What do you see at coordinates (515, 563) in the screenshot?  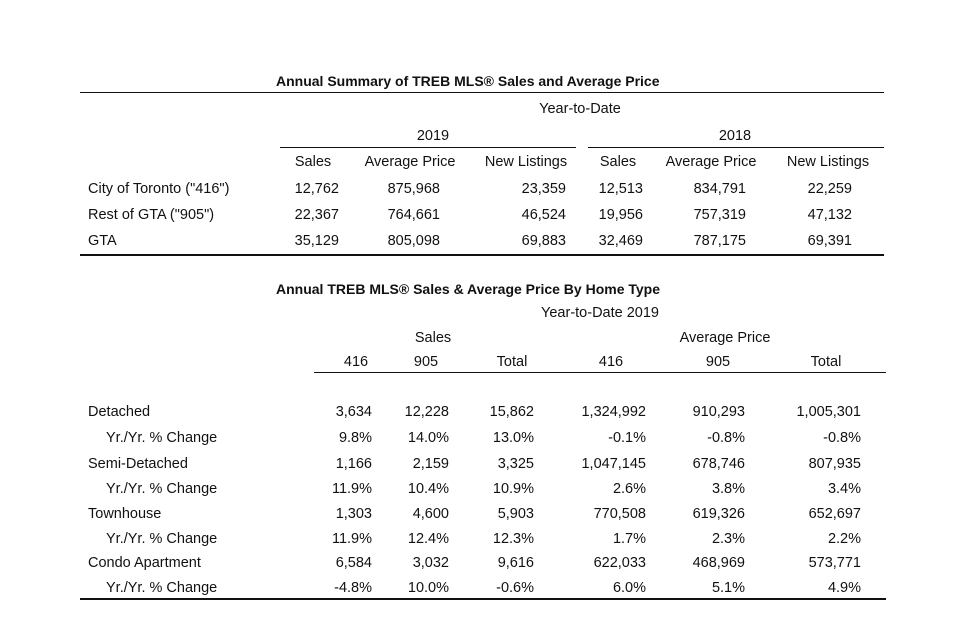 I see `table-cell: 9,616` at bounding box center [515, 563].